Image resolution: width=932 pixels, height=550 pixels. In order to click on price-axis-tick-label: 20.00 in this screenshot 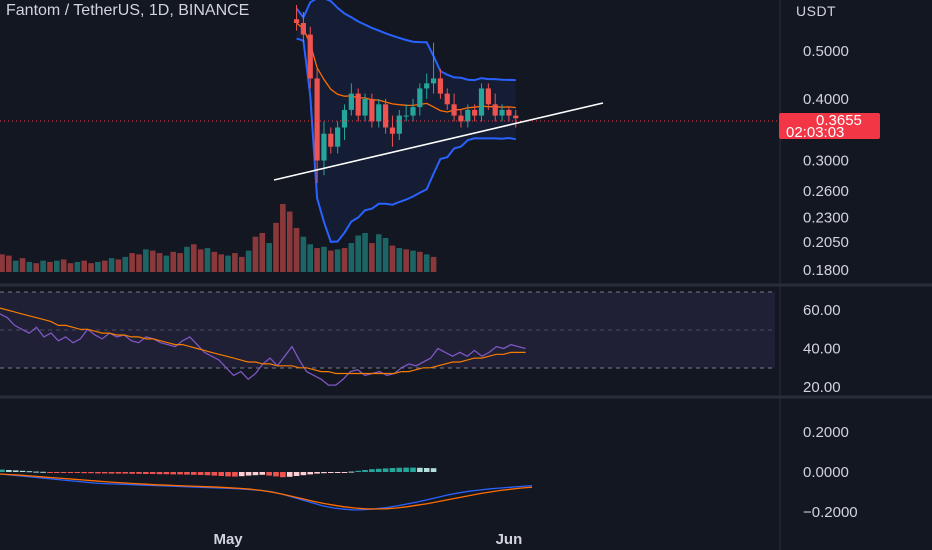, I will do `click(822, 387)`.